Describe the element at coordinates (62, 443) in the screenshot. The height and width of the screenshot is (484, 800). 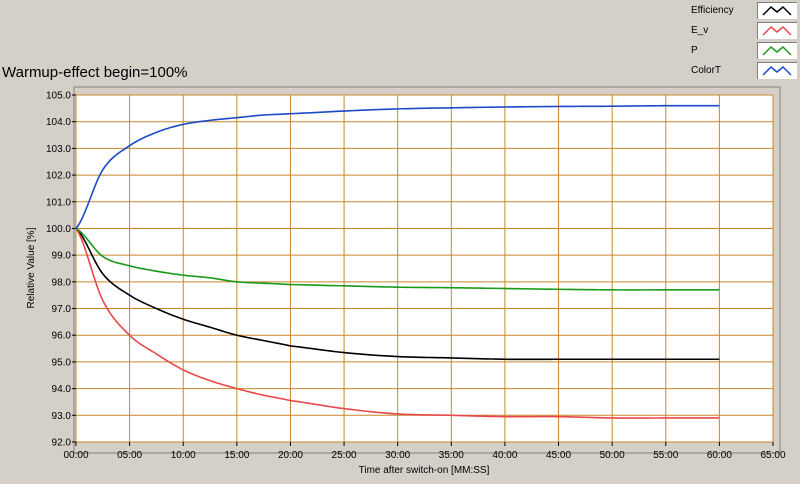
I see `y-tick-label: 92.0` at that location.